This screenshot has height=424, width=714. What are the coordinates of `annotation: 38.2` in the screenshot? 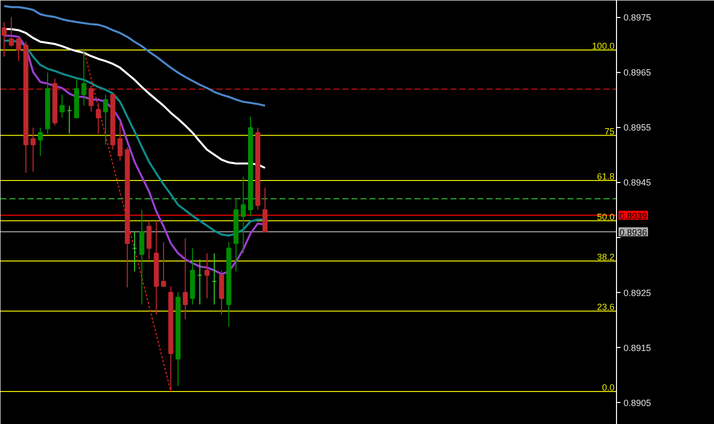 It's located at (605, 257).